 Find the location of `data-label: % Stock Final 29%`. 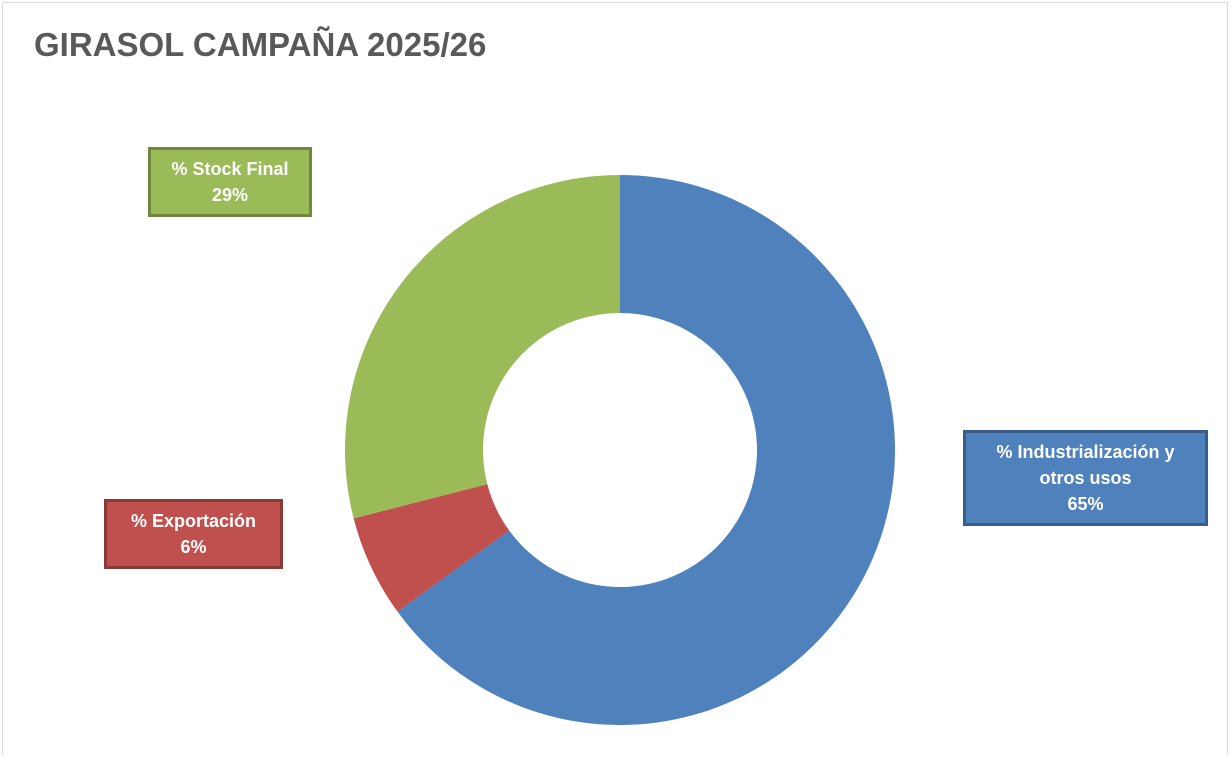

data-label: % Stock Final 29% is located at coordinates (230, 182).